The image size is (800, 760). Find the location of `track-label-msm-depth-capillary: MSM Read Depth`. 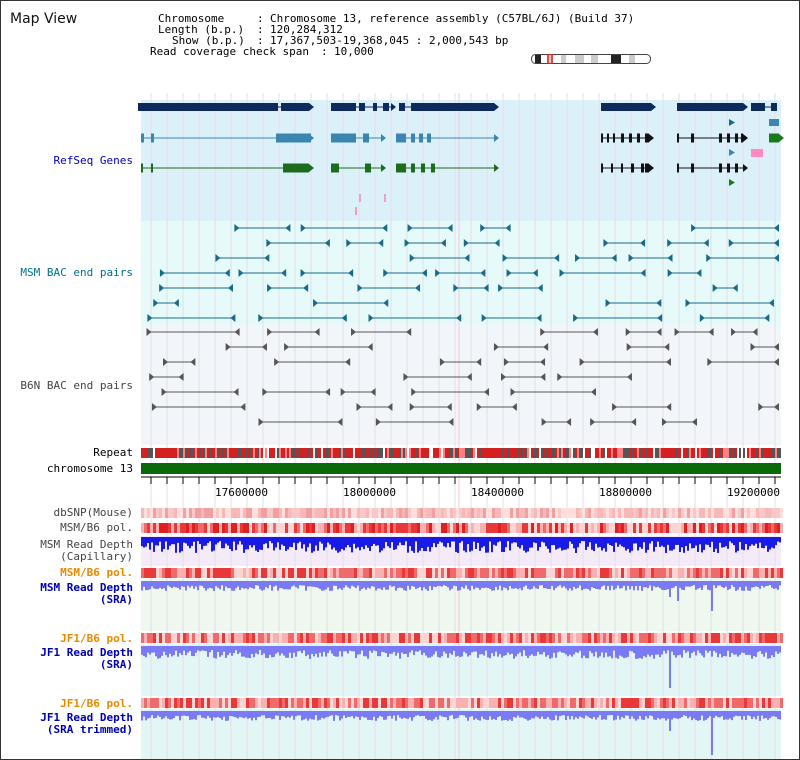

track-label-msm-depth-capillary: MSM Read Depth is located at coordinates (86, 544).